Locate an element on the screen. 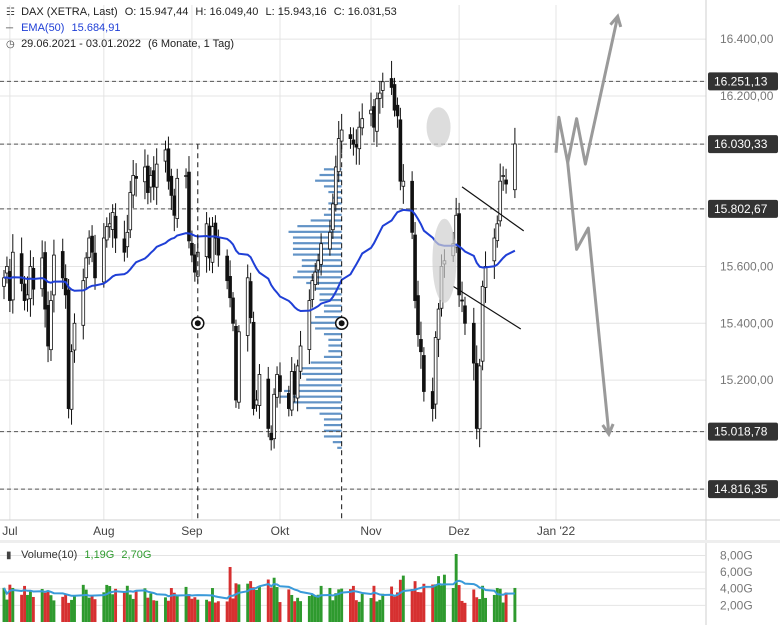 The width and height of the screenshot is (780, 625). ema-header: ─ EMA(50) 15.684,91 is located at coordinates (63, 28).